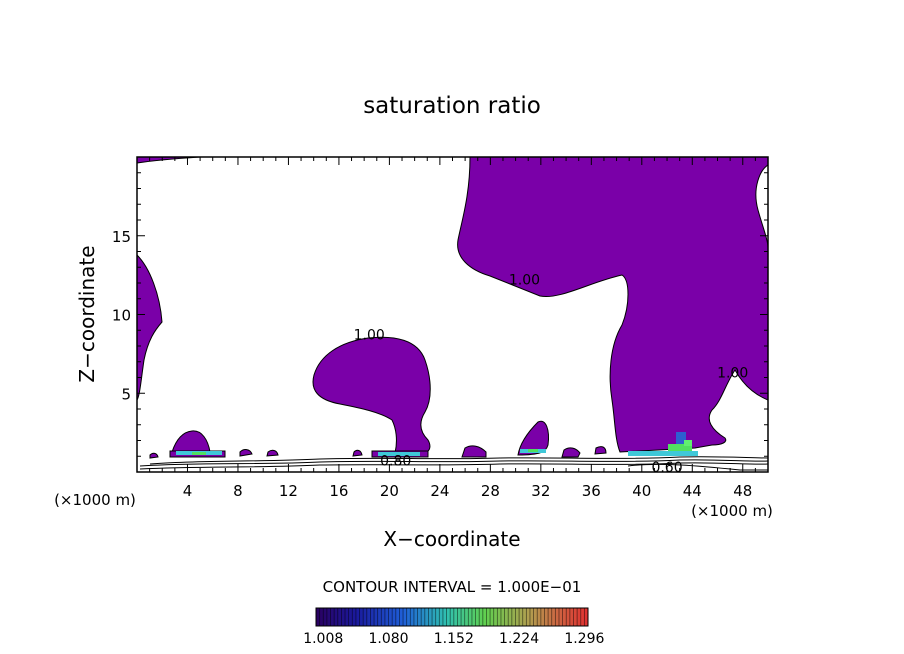 The width and height of the screenshot is (904, 654). I want to click on x-tick-label: 12, so click(288, 491).